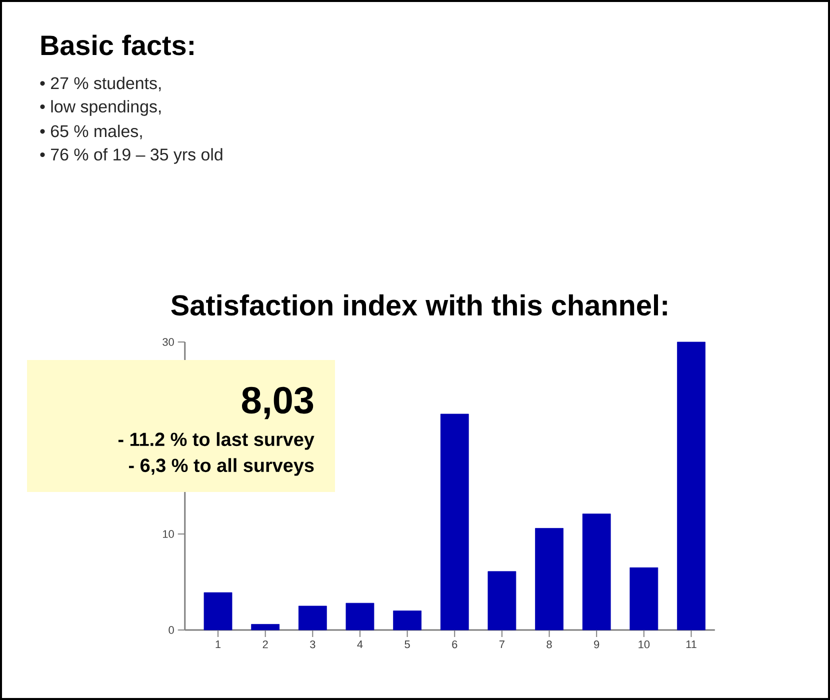 The width and height of the screenshot is (830, 700). Describe the element at coordinates (218, 644) in the screenshot. I see `x-tick-label: 1` at that location.